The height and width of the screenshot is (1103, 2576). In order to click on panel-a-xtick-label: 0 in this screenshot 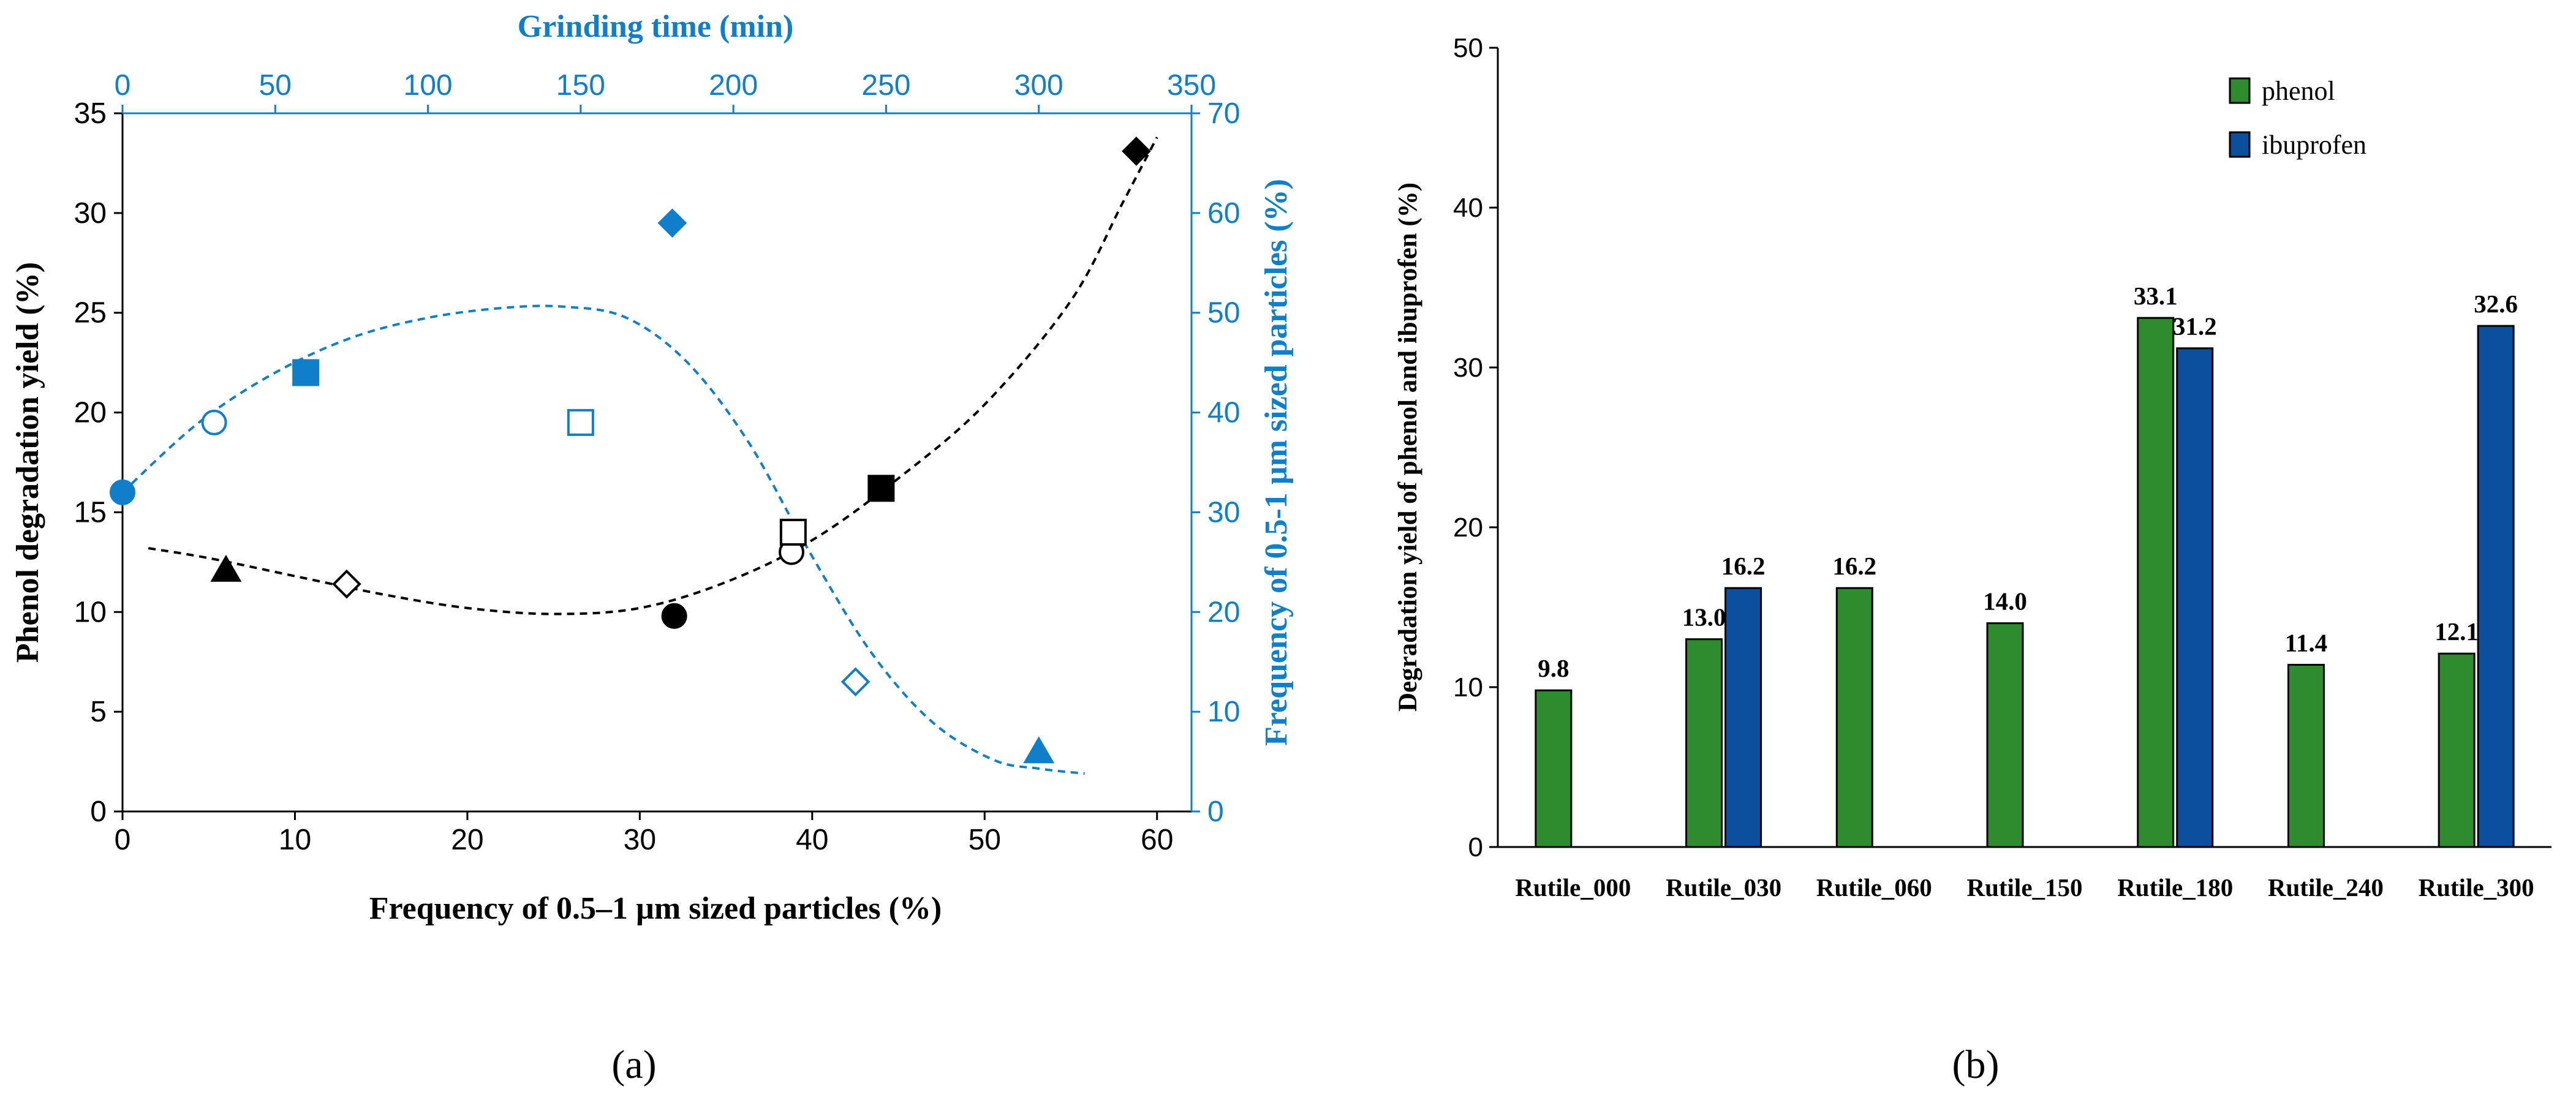, I will do `click(123, 840)`.